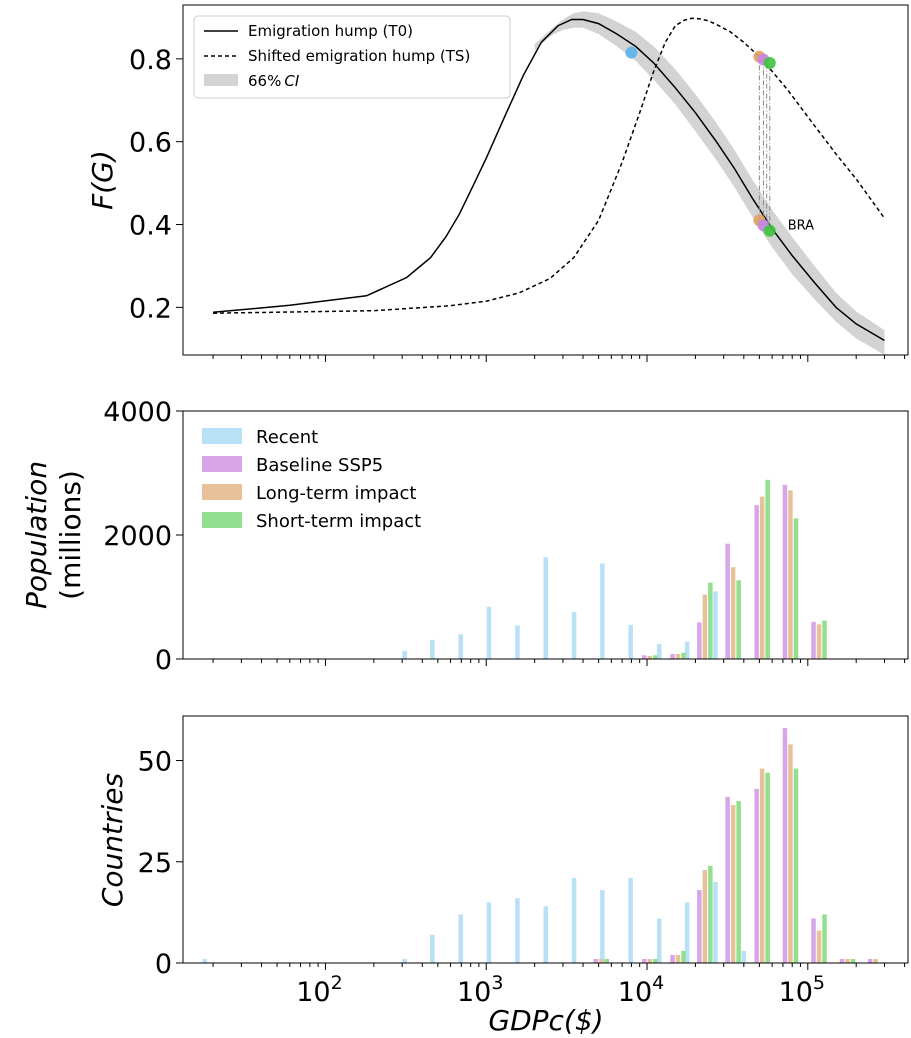  What do you see at coordinates (319, 465) in the screenshot?
I see `legend-baseline-label: Baseline SSP5` at bounding box center [319, 465].